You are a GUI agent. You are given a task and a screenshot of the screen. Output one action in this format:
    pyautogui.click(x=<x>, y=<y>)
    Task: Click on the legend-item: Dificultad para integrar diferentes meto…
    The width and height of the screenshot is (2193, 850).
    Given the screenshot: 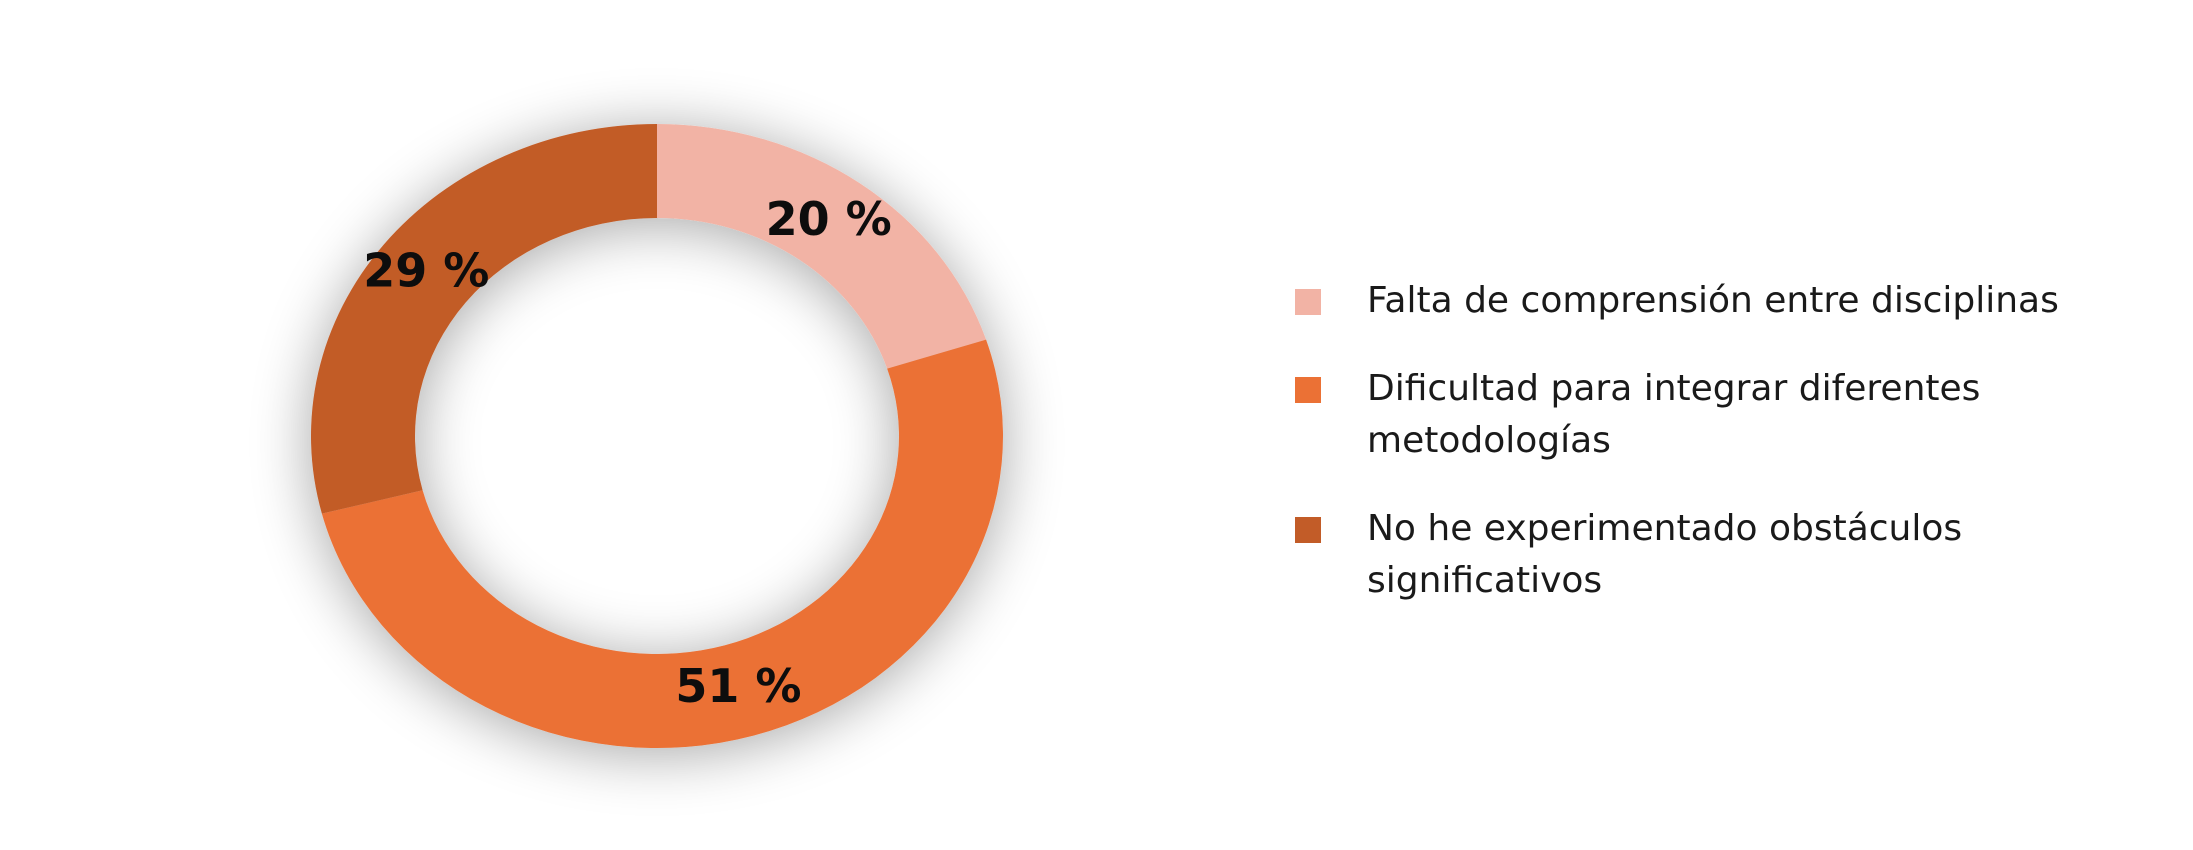 What is the action you would take?
    pyautogui.click(x=1730, y=415)
    